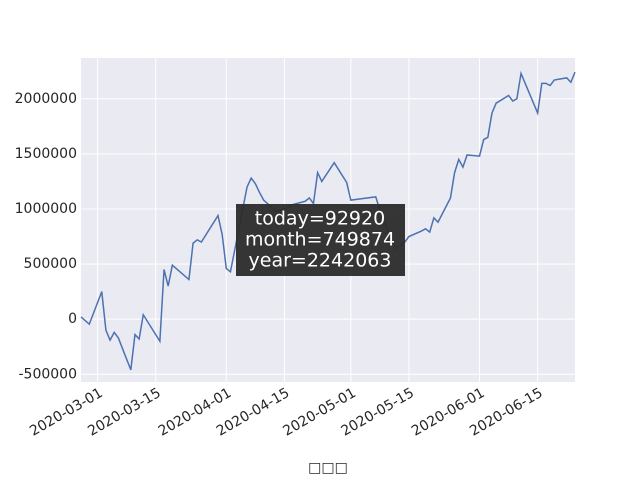 This screenshot has width=640, height=480. Describe the element at coordinates (46, 99) in the screenshot. I see `y-tick-label: 2000000` at that location.